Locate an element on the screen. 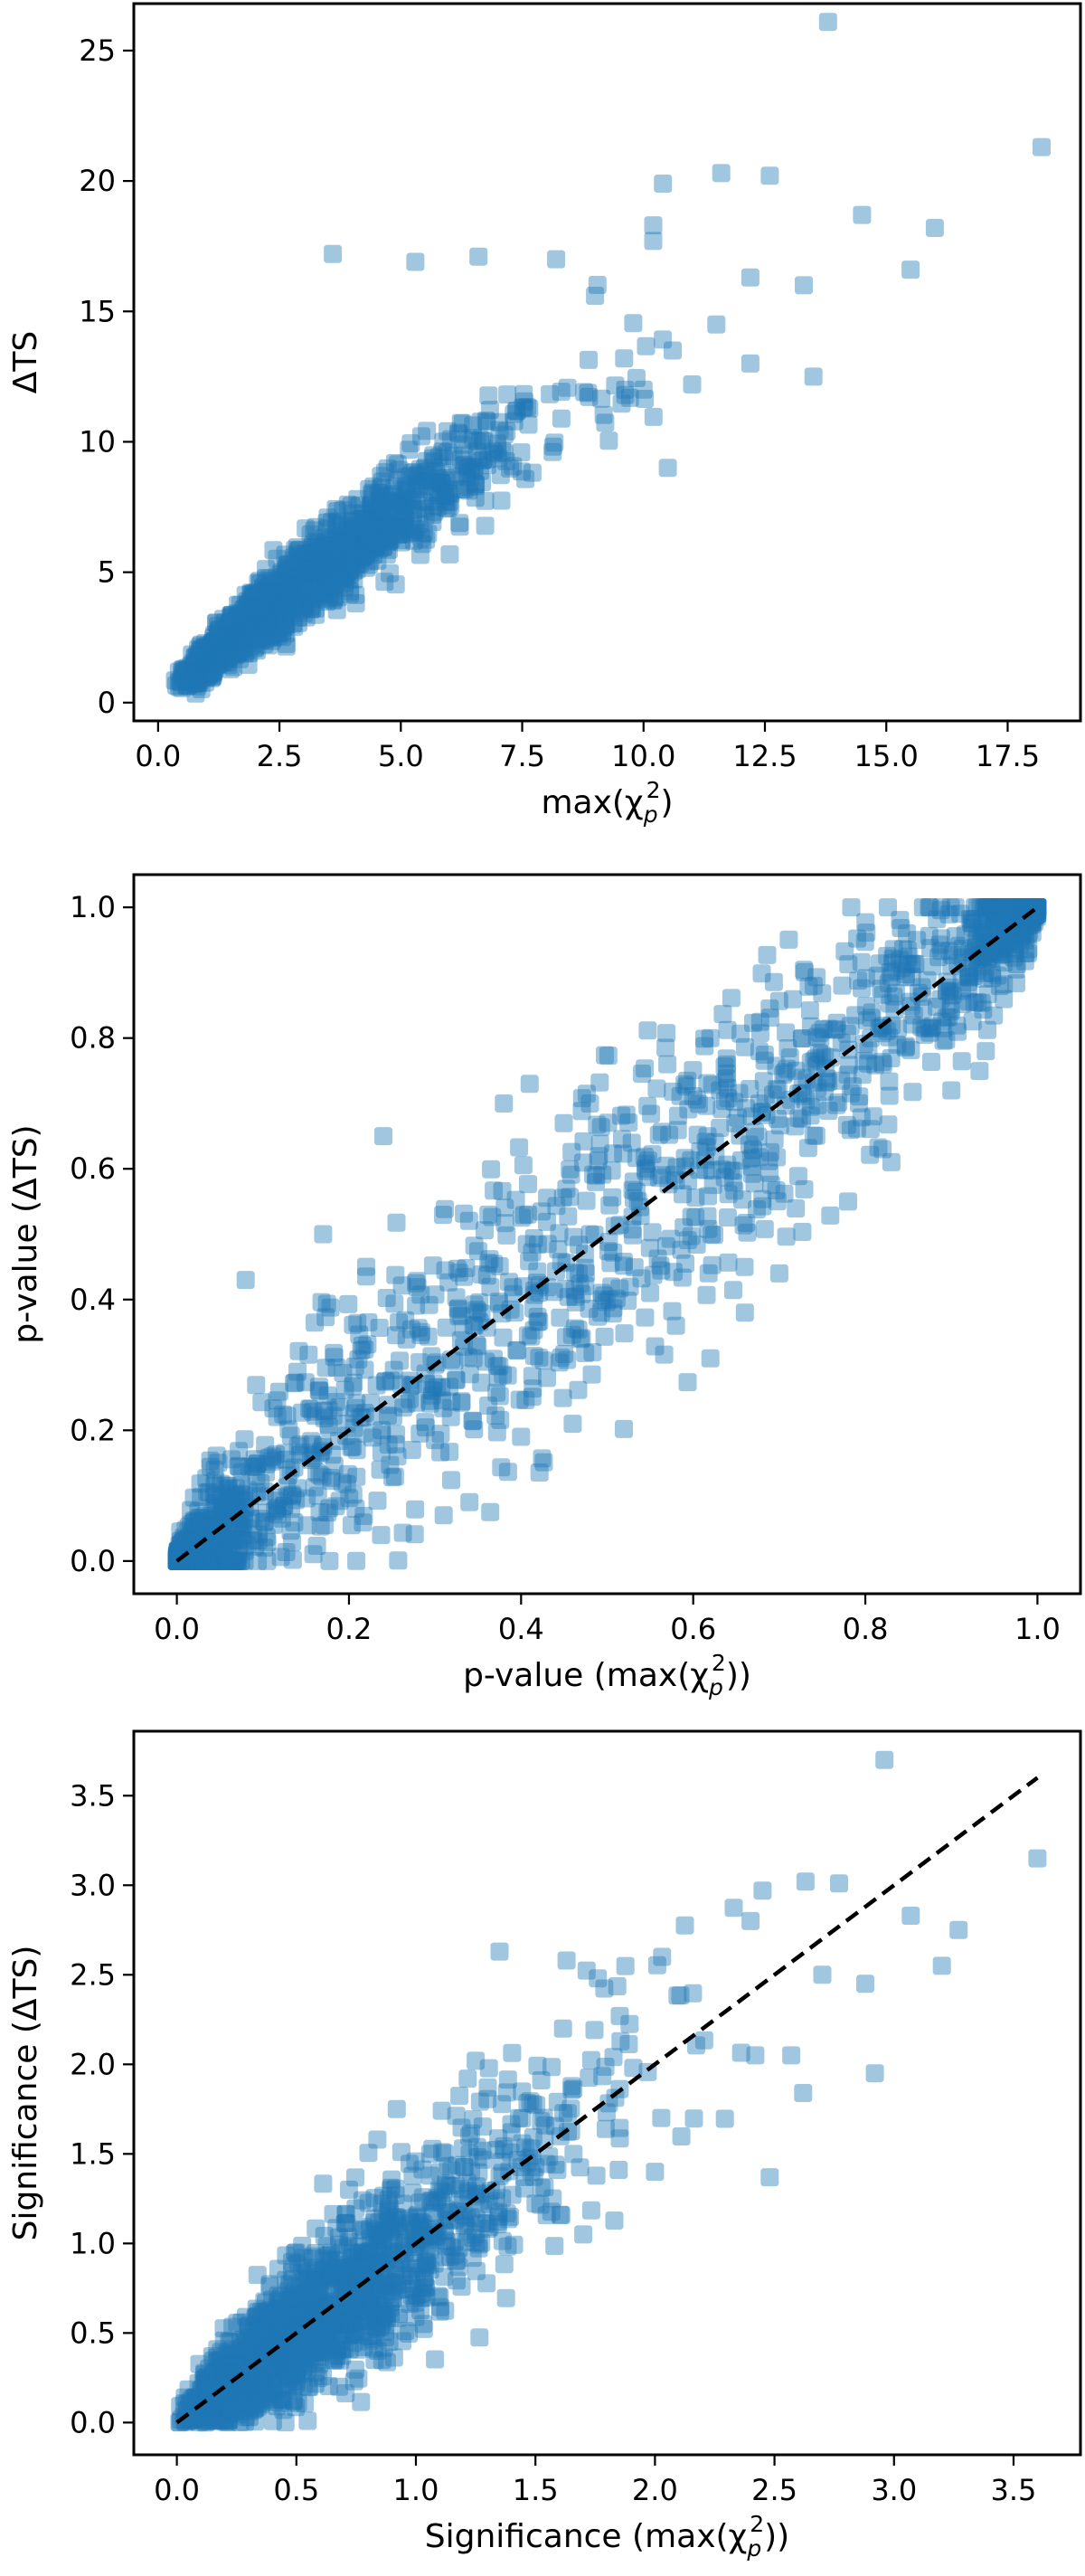  y-tick-label: 0.6 is located at coordinates (93, 1168).